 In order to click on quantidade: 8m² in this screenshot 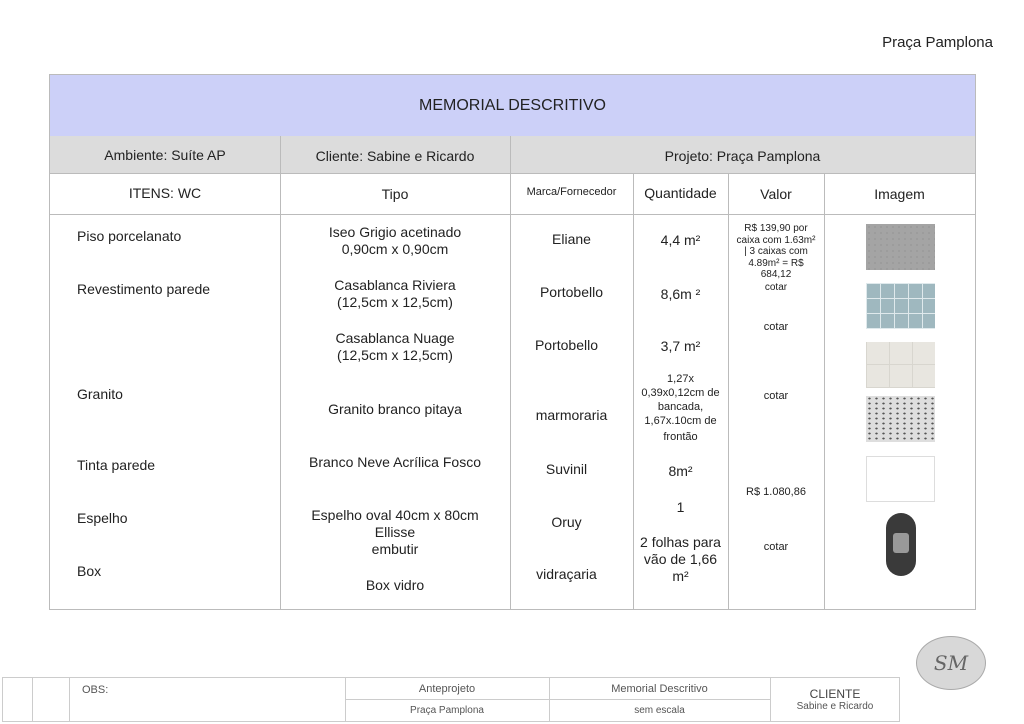, I will do `click(680, 471)`.